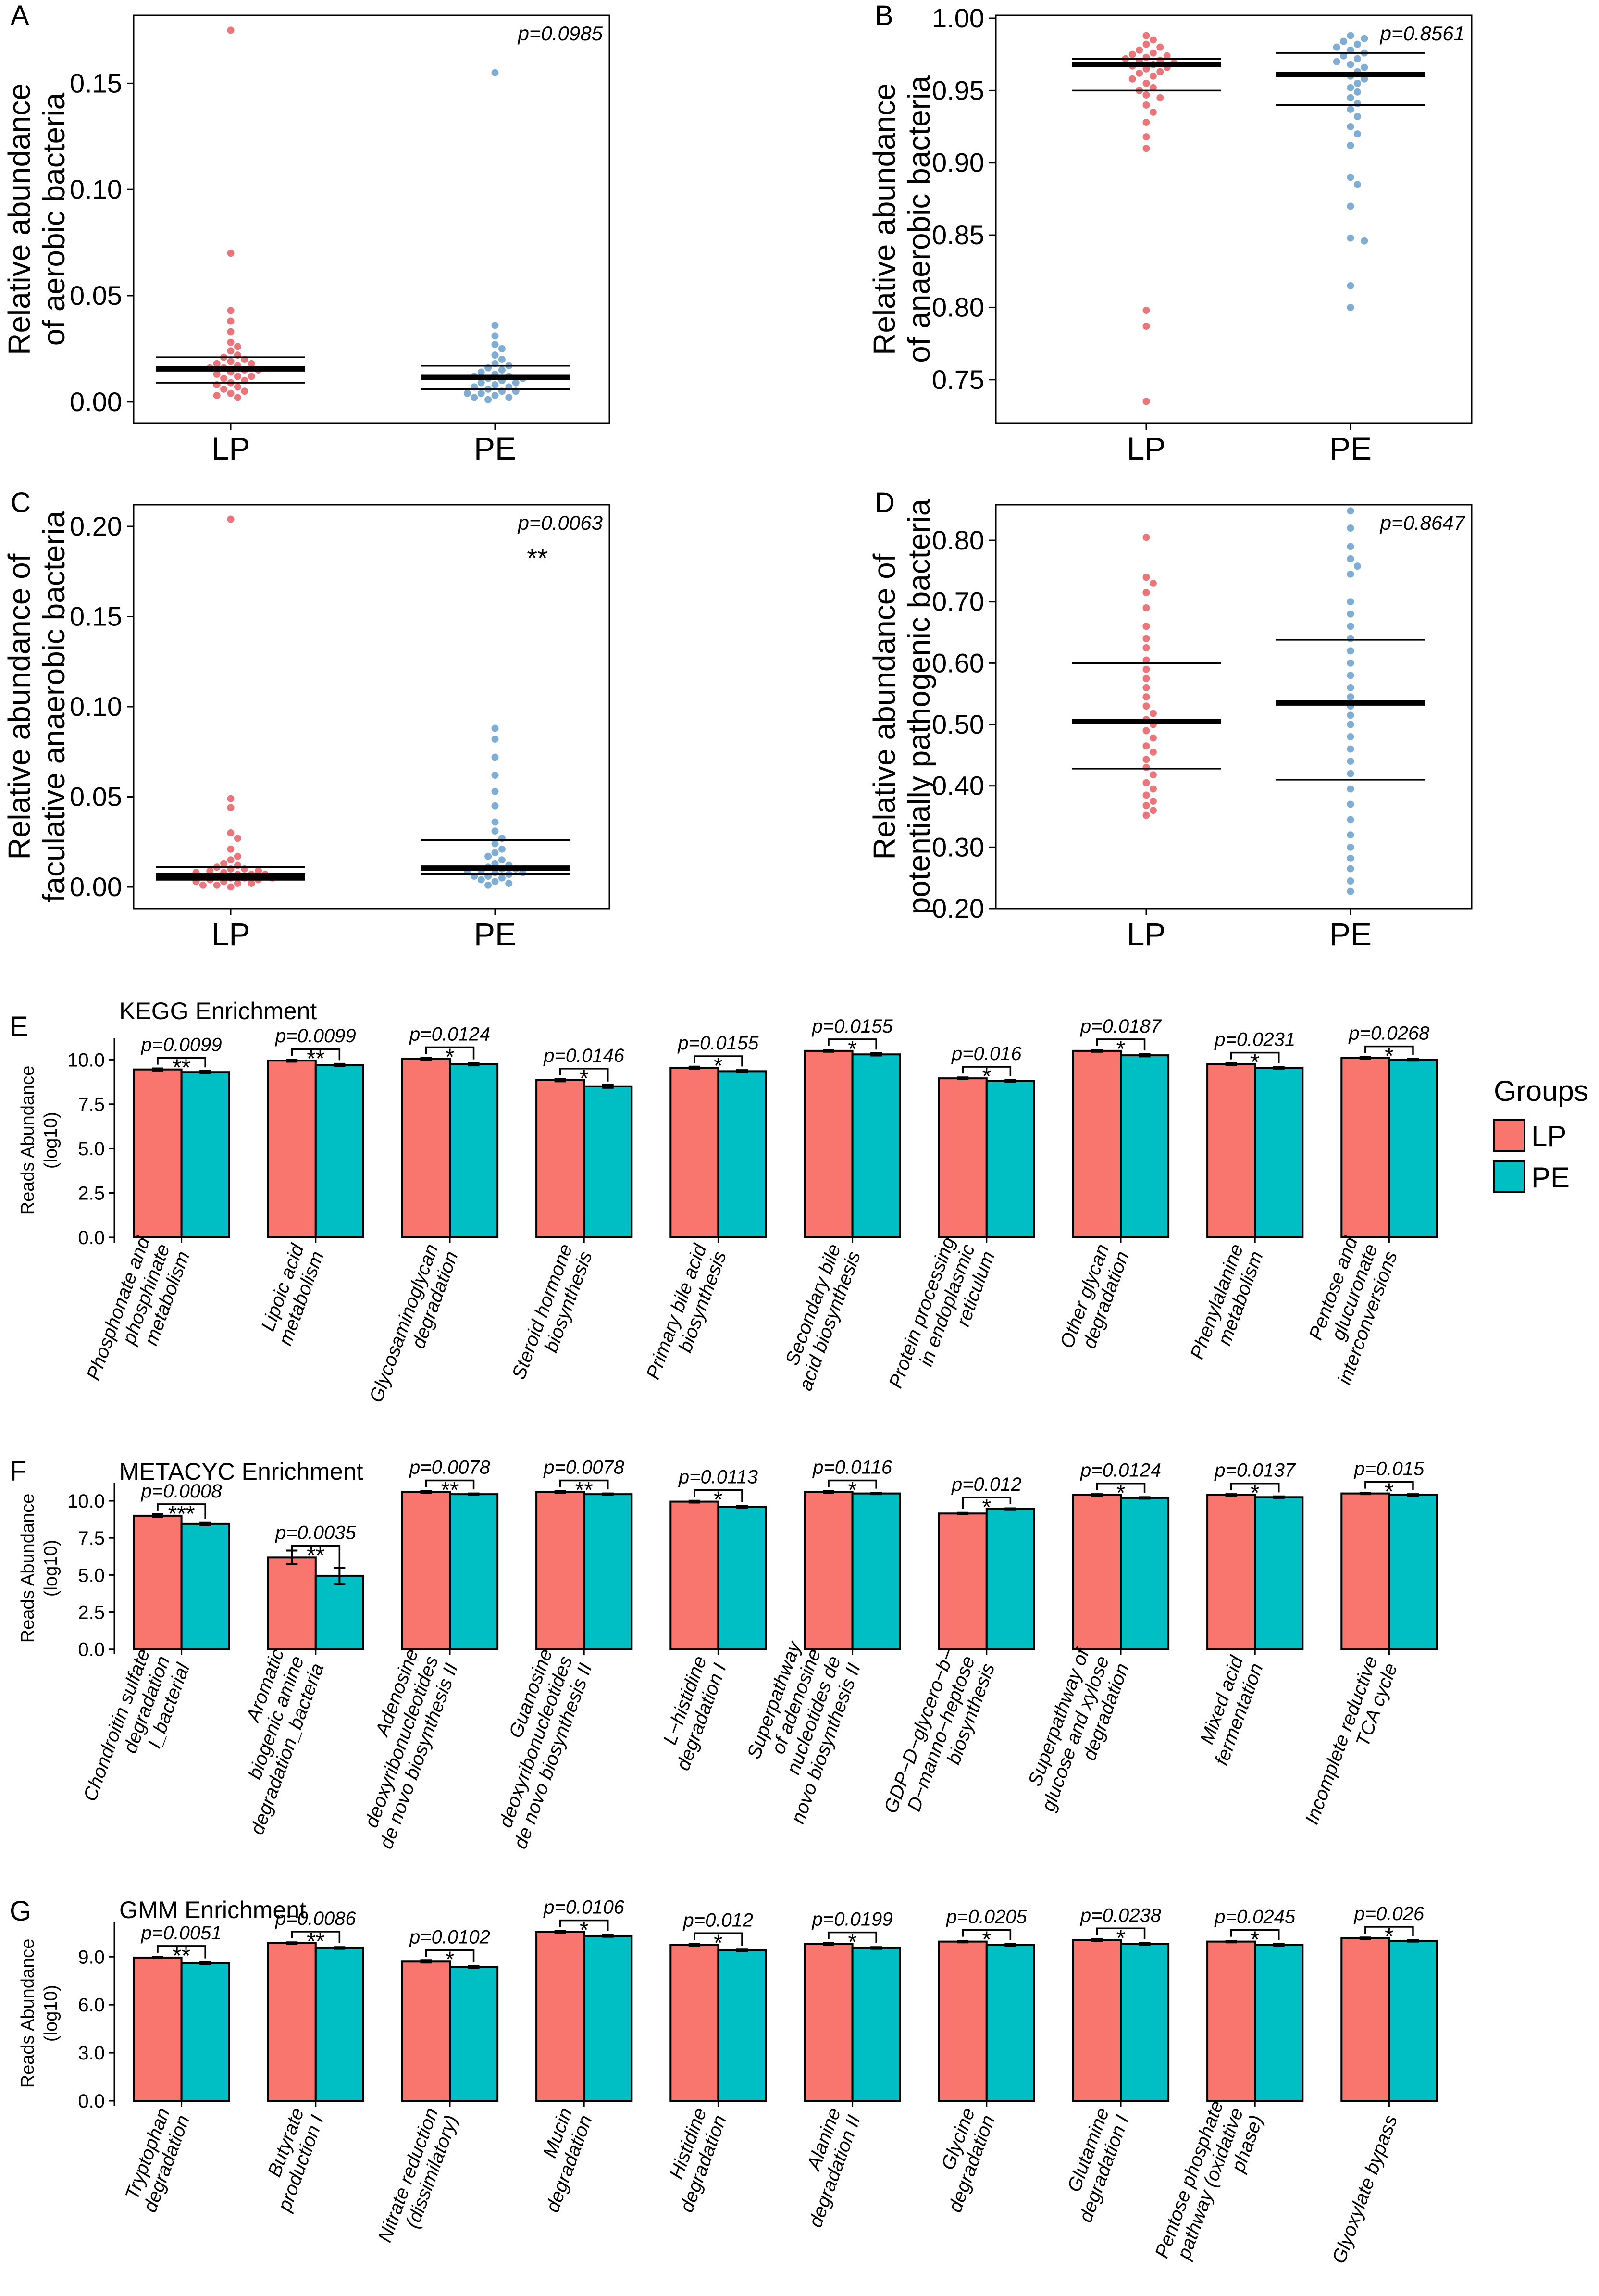 The width and height of the screenshot is (1599, 2296). I want to click on p-value: p=0.0205, so click(987, 1917).